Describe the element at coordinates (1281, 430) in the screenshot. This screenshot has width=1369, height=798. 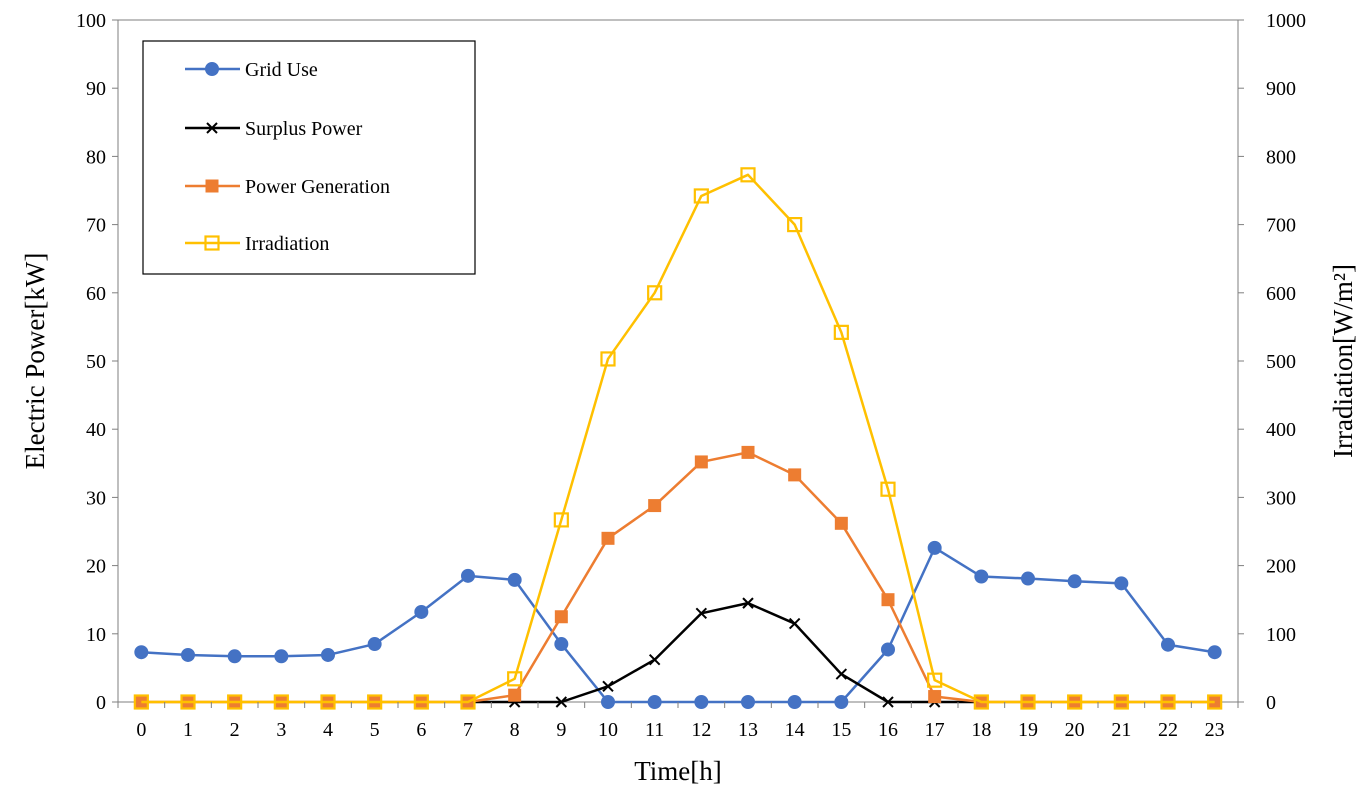
I see `y2-tick-label: 400` at that location.